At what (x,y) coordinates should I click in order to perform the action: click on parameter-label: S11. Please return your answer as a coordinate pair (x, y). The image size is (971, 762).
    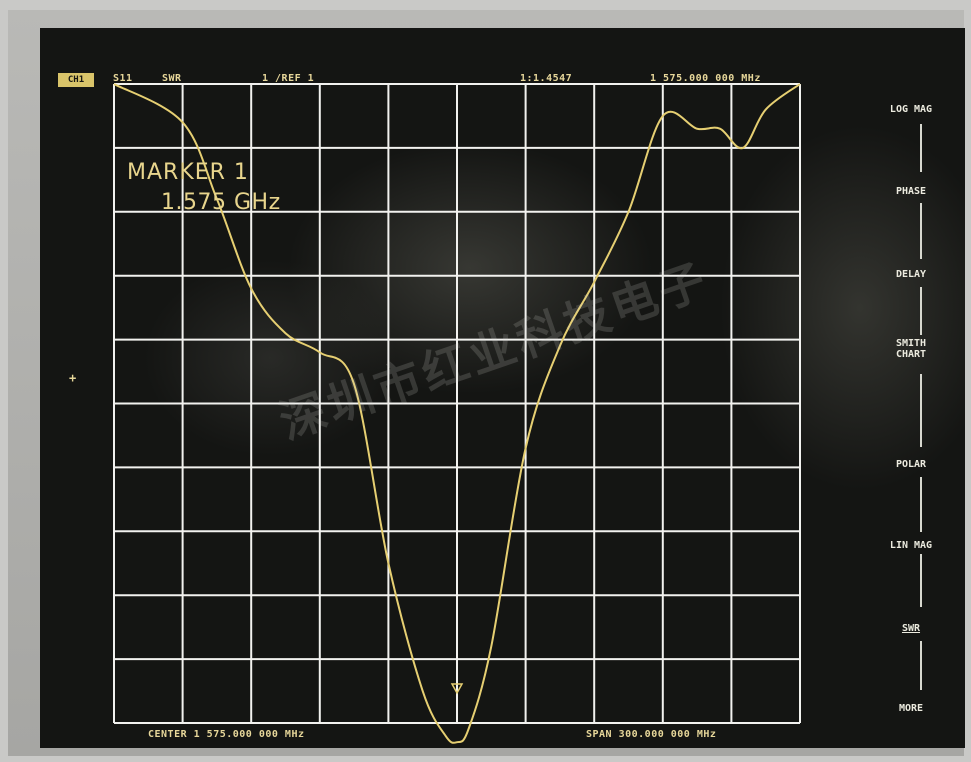
    Looking at the image, I should click on (123, 78).